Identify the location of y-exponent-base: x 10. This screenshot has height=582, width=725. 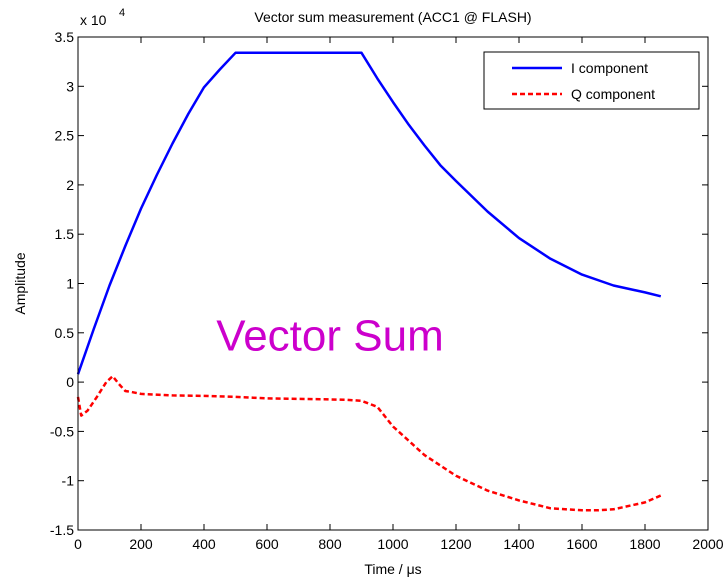
(93, 20).